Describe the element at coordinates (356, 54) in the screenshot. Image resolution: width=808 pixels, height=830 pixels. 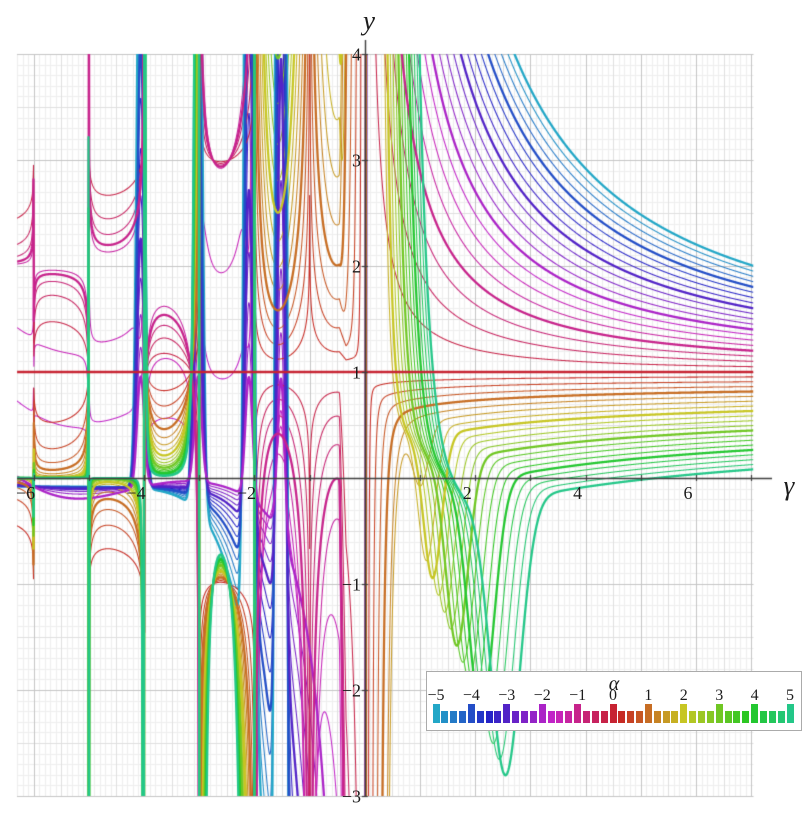
I see `y-tick-label: 4` at that location.